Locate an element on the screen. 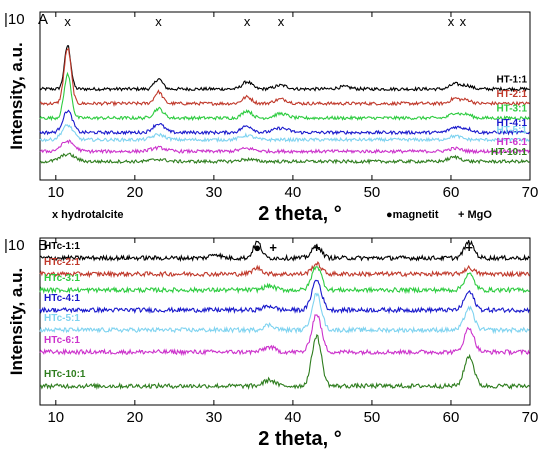 Image resolution: width=550 pixels, height=460 pixels. series-label: HTc-5:1 is located at coordinates (62, 318).